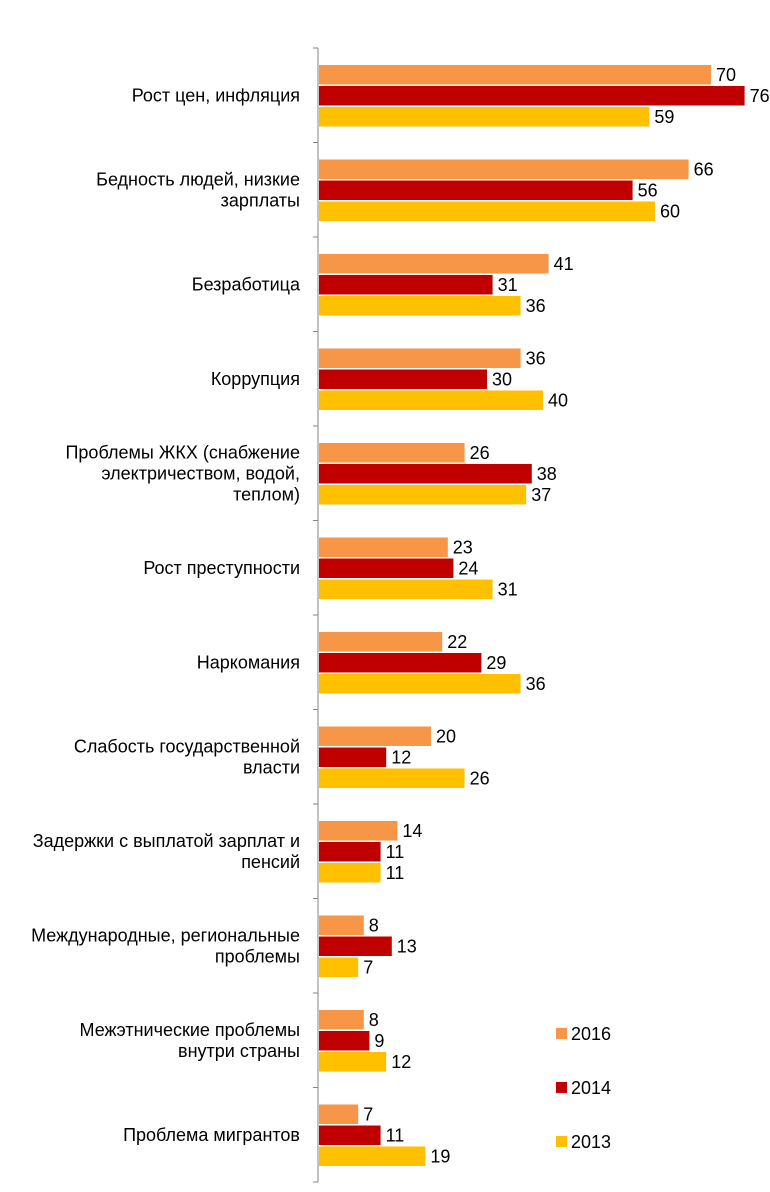 The height and width of the screenshot is (1192, 770). I want to click on category-label-line: проблемы, so click(257, 956).